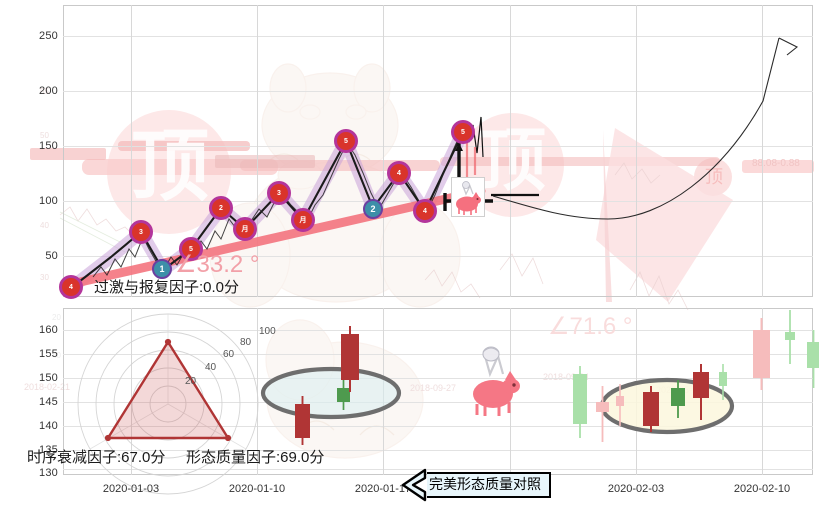  Describe the element at coordinates (636, 489) in the screenshot. I see `x-tick-label: 2020-02-03` at that location.